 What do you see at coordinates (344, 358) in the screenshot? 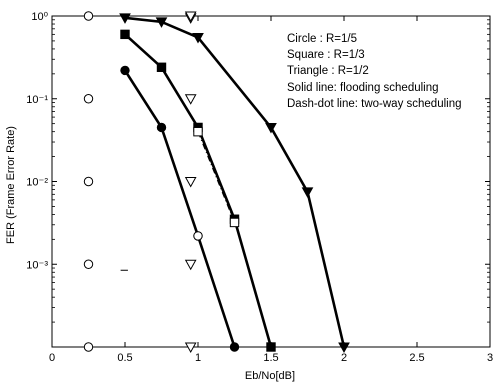
I see `x-tick-label: 2` at bounding box center [344, 358].